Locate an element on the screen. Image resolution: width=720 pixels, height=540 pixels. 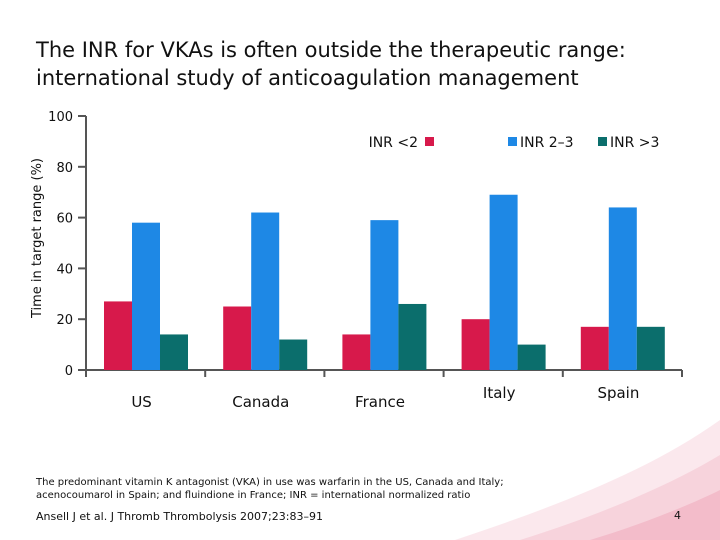
category-label-france: France is located at coordinates (380, 402).